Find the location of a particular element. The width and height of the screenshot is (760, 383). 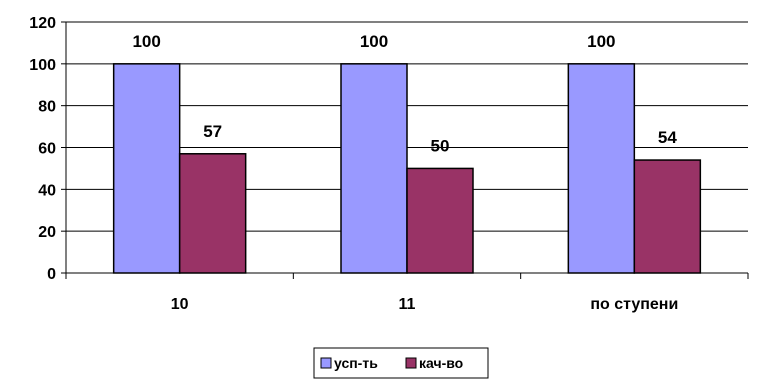

y-tick-label: 100 is located at coordinates (42, 65).